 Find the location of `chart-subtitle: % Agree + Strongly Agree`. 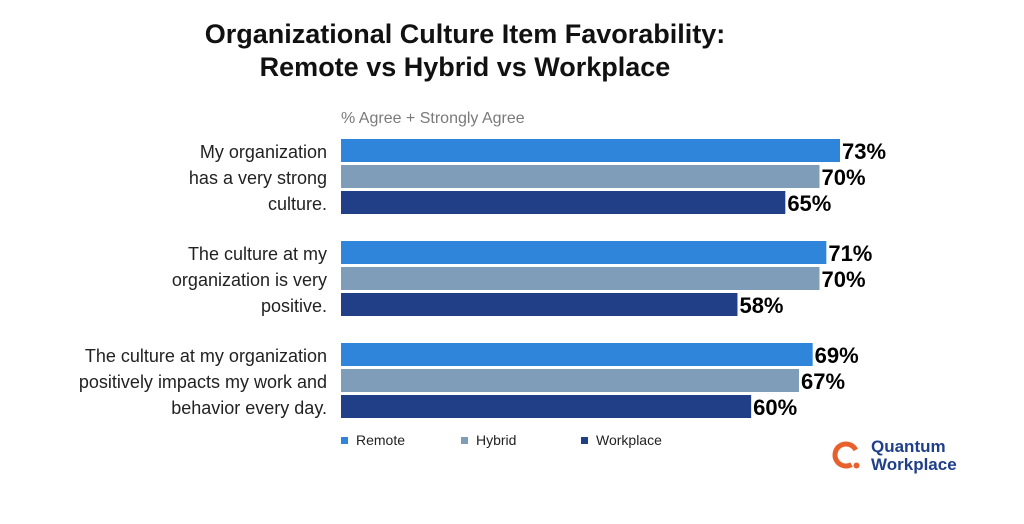

chart-subtitle: % Agree + Strongly Agree is located at coordinates (433, 118).